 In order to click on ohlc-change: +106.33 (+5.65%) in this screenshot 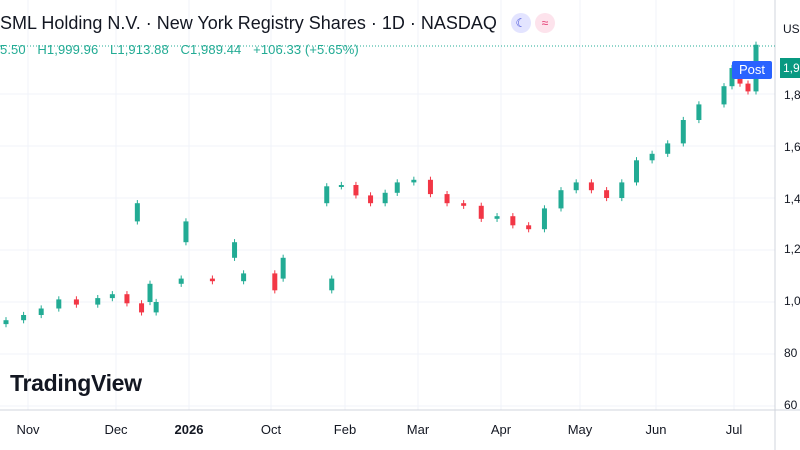, I will do `click(306, 49)`.